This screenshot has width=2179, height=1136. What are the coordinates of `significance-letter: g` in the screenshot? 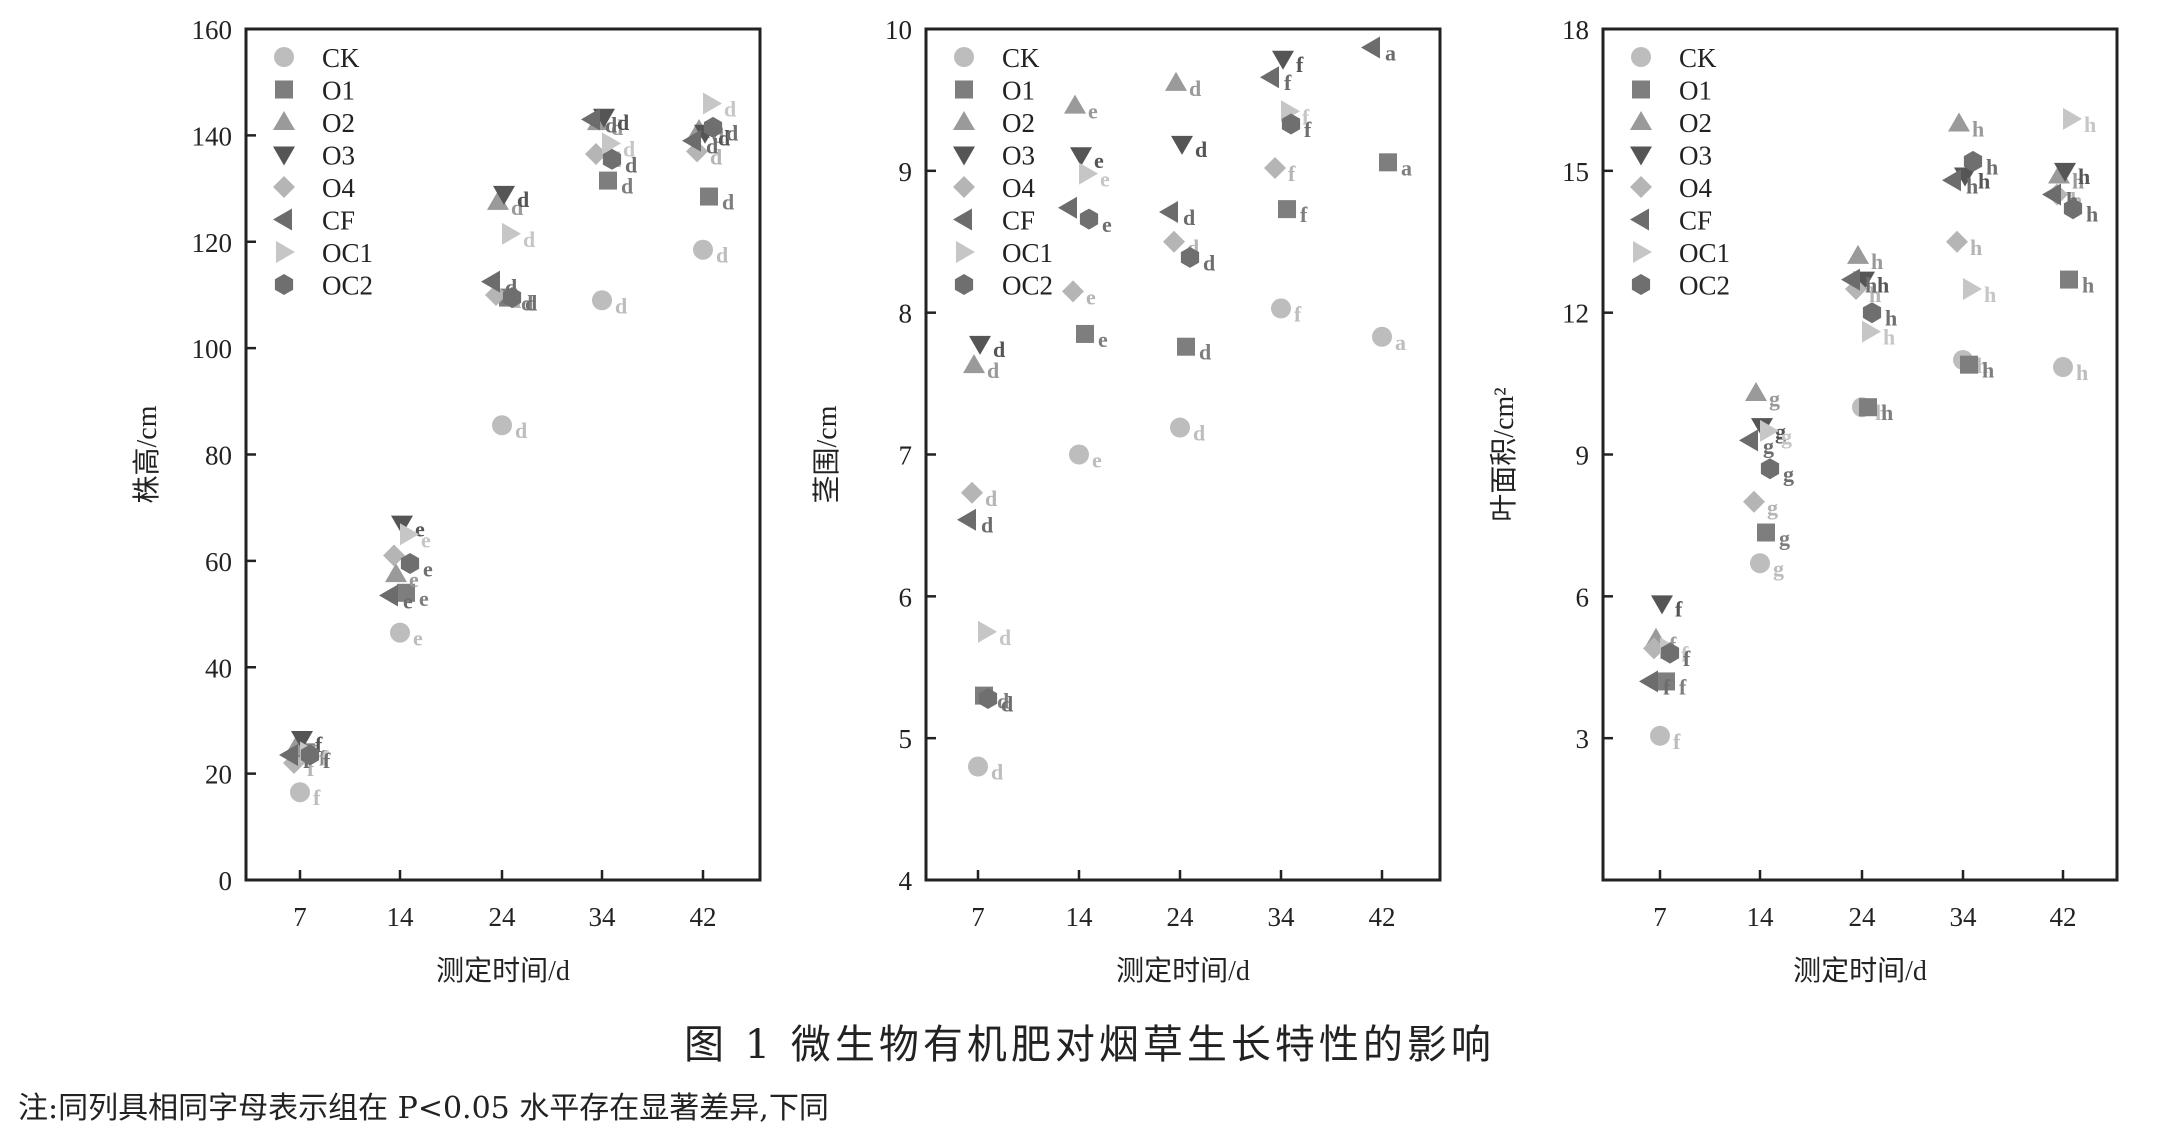 It's located at (1784, 538).